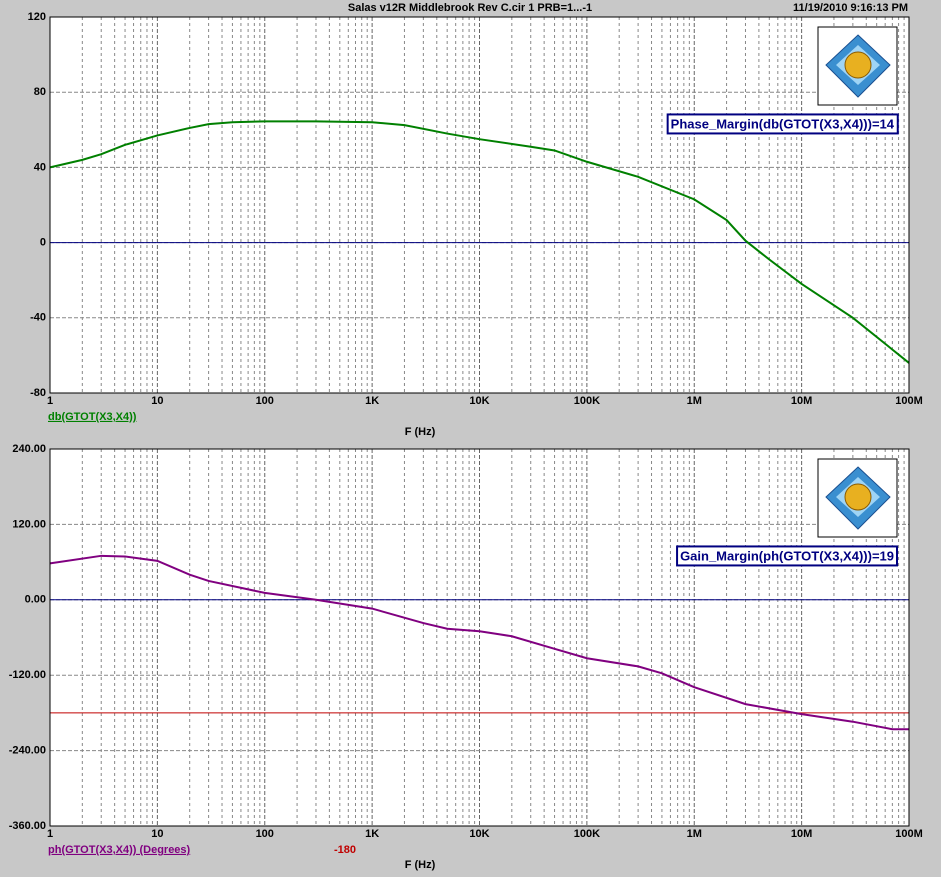 This screenshot has height=877, width=941. Describe the element at coordinates (27, 675) in the screenshot. I see `y-tick-label: -120.00` at that location.